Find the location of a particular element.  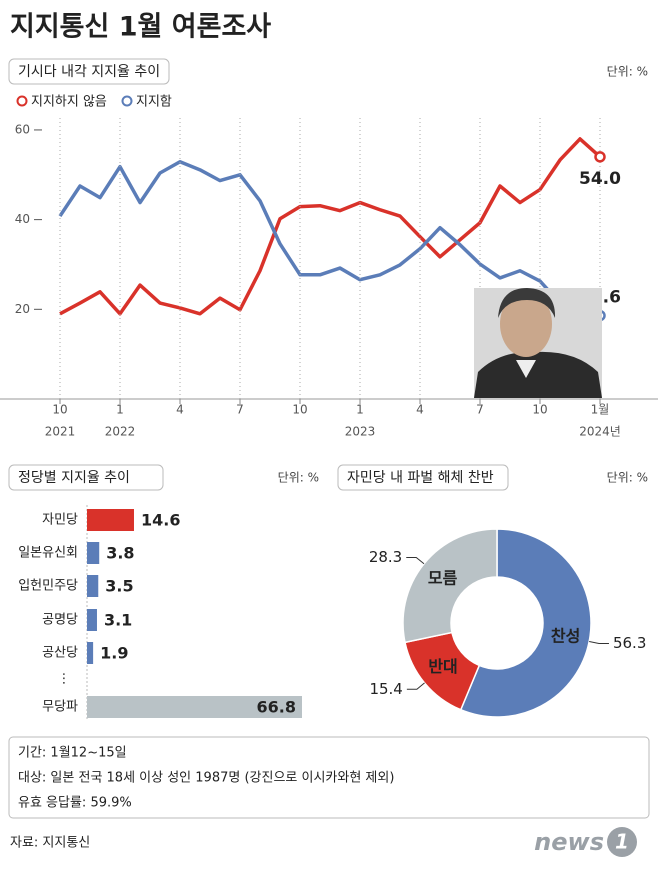

slice-label: 모름 is located at coordinates (443, 577).